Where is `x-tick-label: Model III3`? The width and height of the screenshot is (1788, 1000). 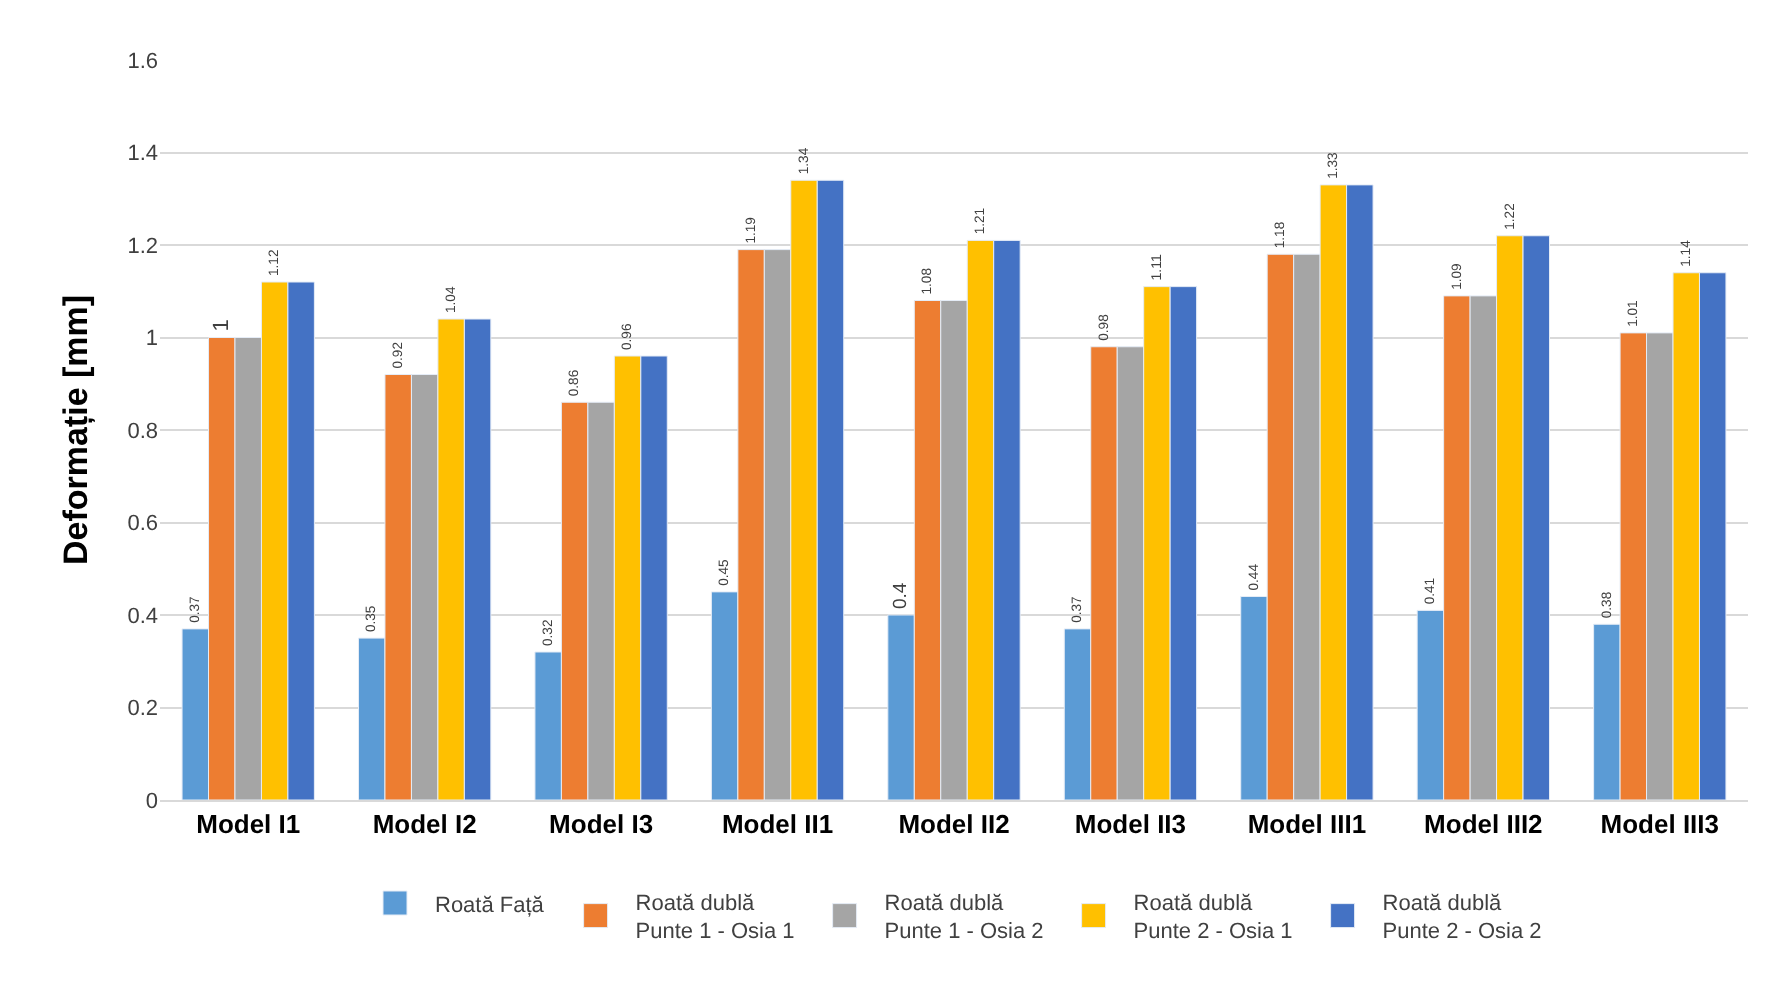
x-tick-label: Model III3 is located at coordinates (1660, 824).